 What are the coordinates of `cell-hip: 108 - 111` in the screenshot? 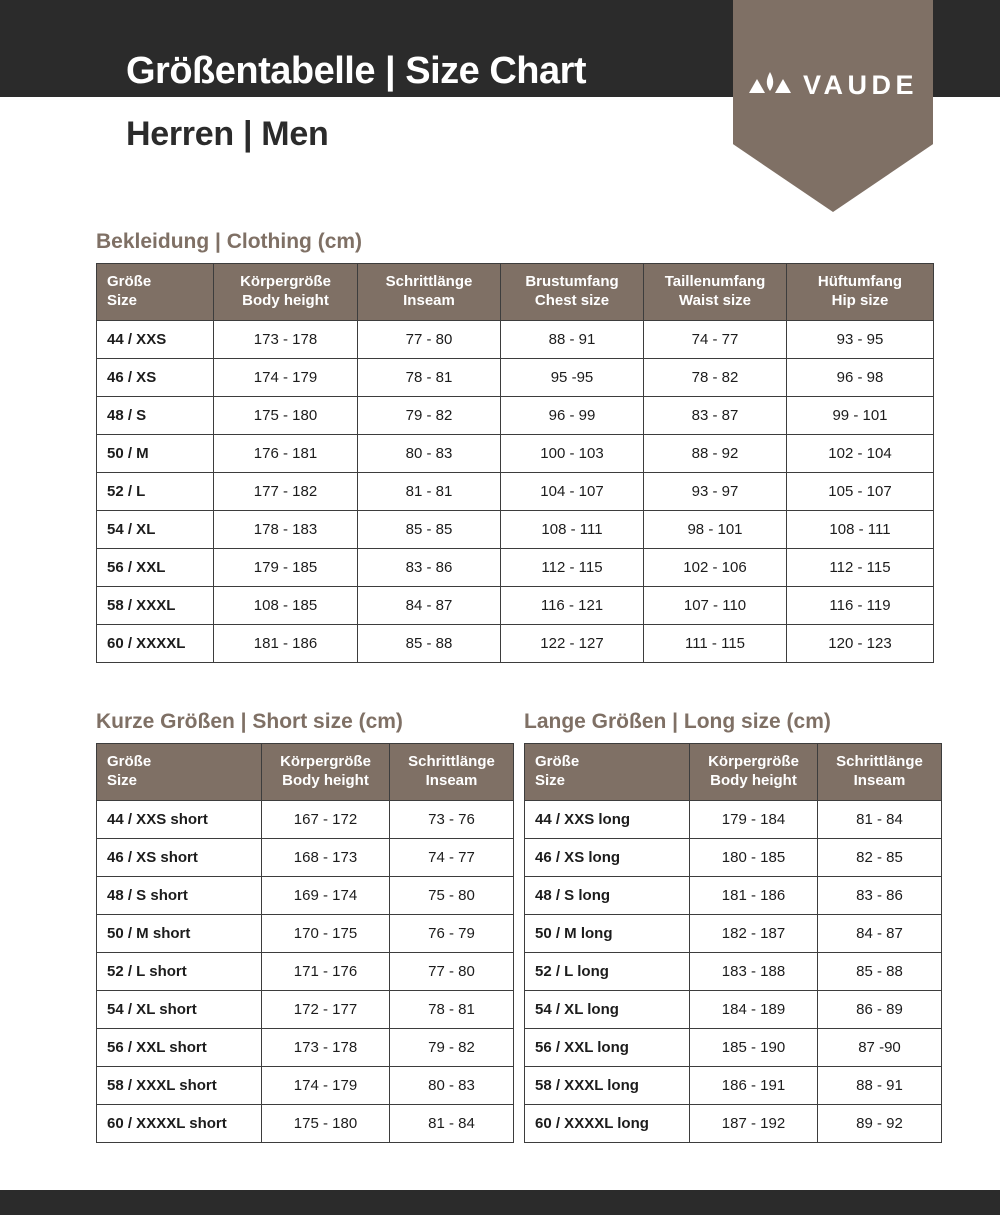 It's located at (860, 529).